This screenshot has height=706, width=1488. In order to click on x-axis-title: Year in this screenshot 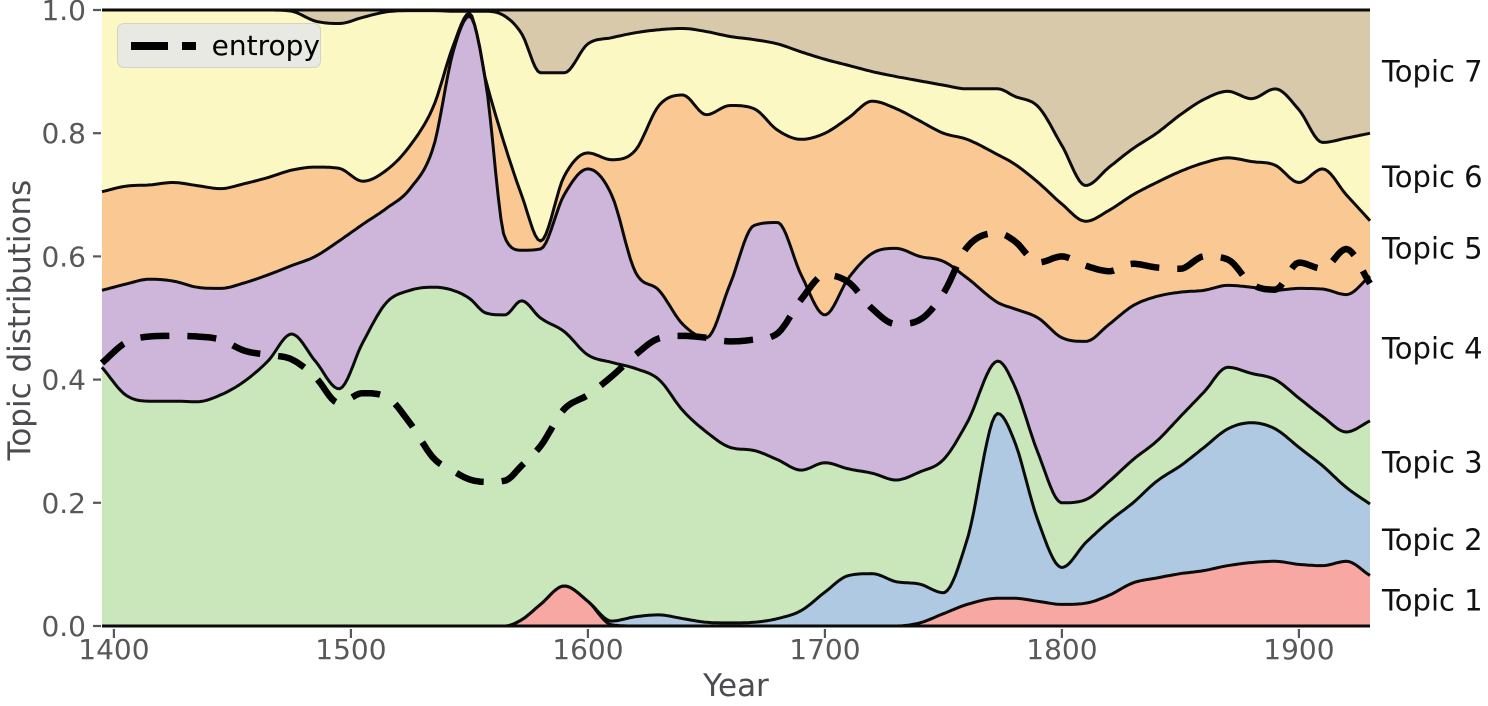, I will do `click(736, 686)`.